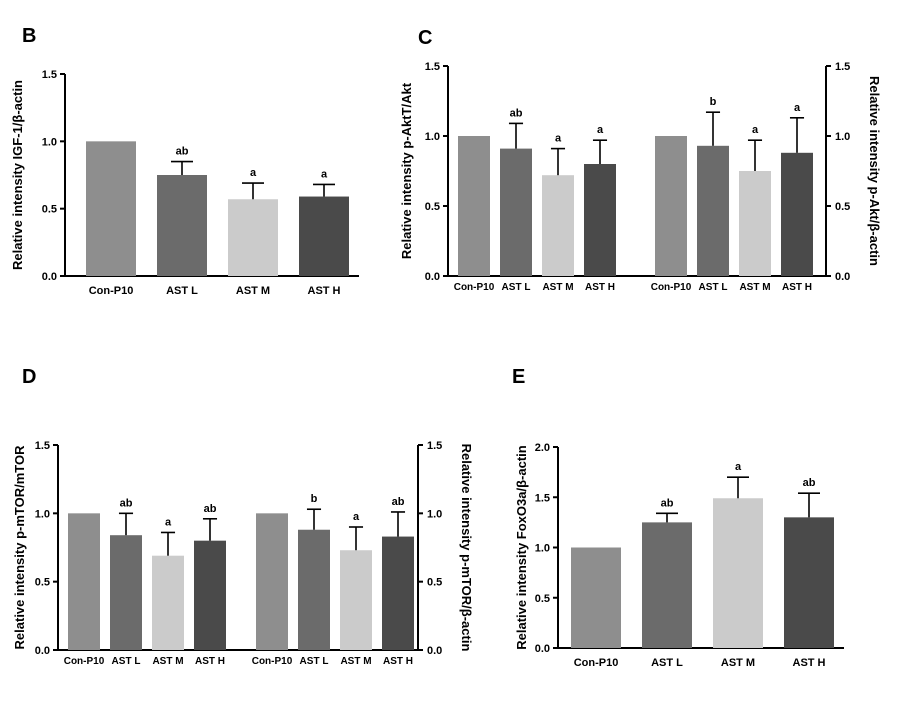  Describe the element at coordinates (521, 547) in the screenshot. I see `y-axis-title-e: Relative intensity FoxO3a/β-actin` at that location.